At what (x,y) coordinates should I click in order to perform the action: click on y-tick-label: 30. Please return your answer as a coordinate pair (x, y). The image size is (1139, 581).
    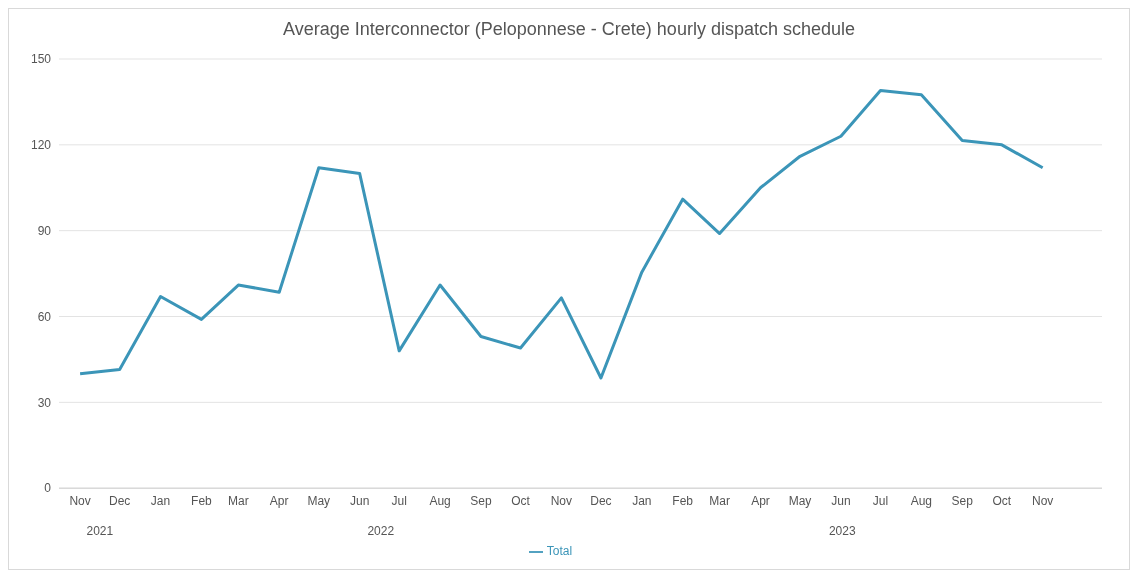
    Looking at the image, I should click on (44, 402).